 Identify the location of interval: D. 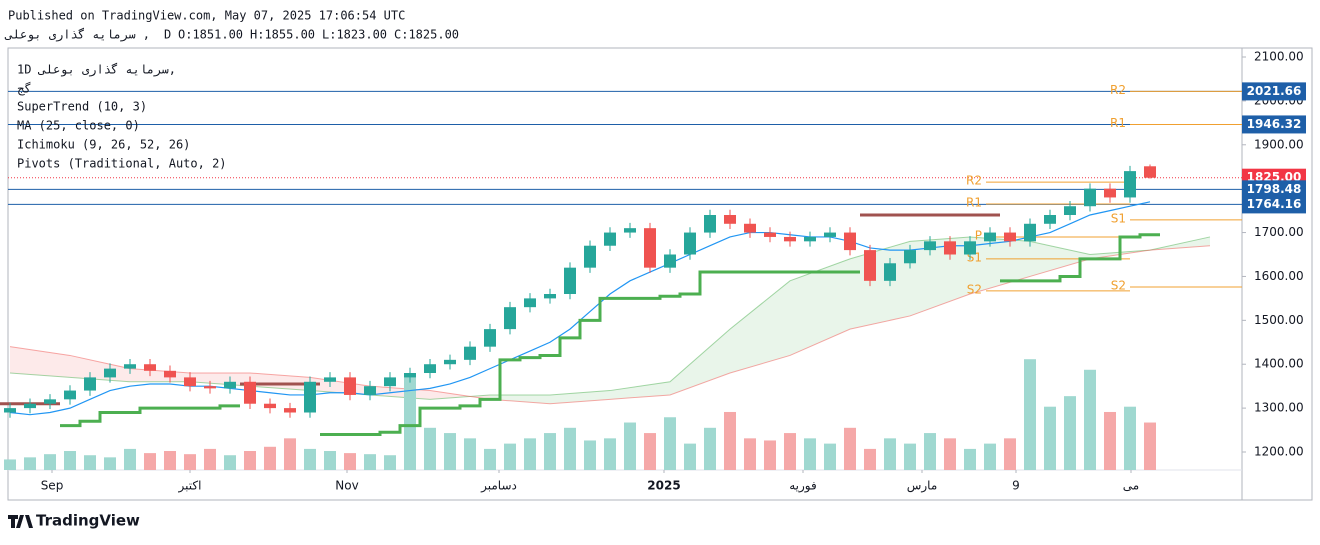
(167, 35).